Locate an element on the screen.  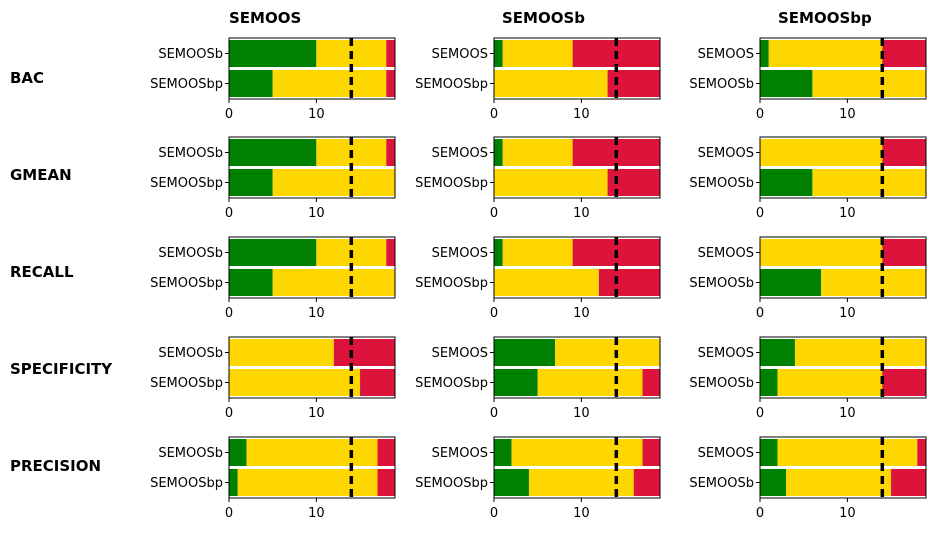
column-title: SEMOOS is located at coordinates (265, 18).